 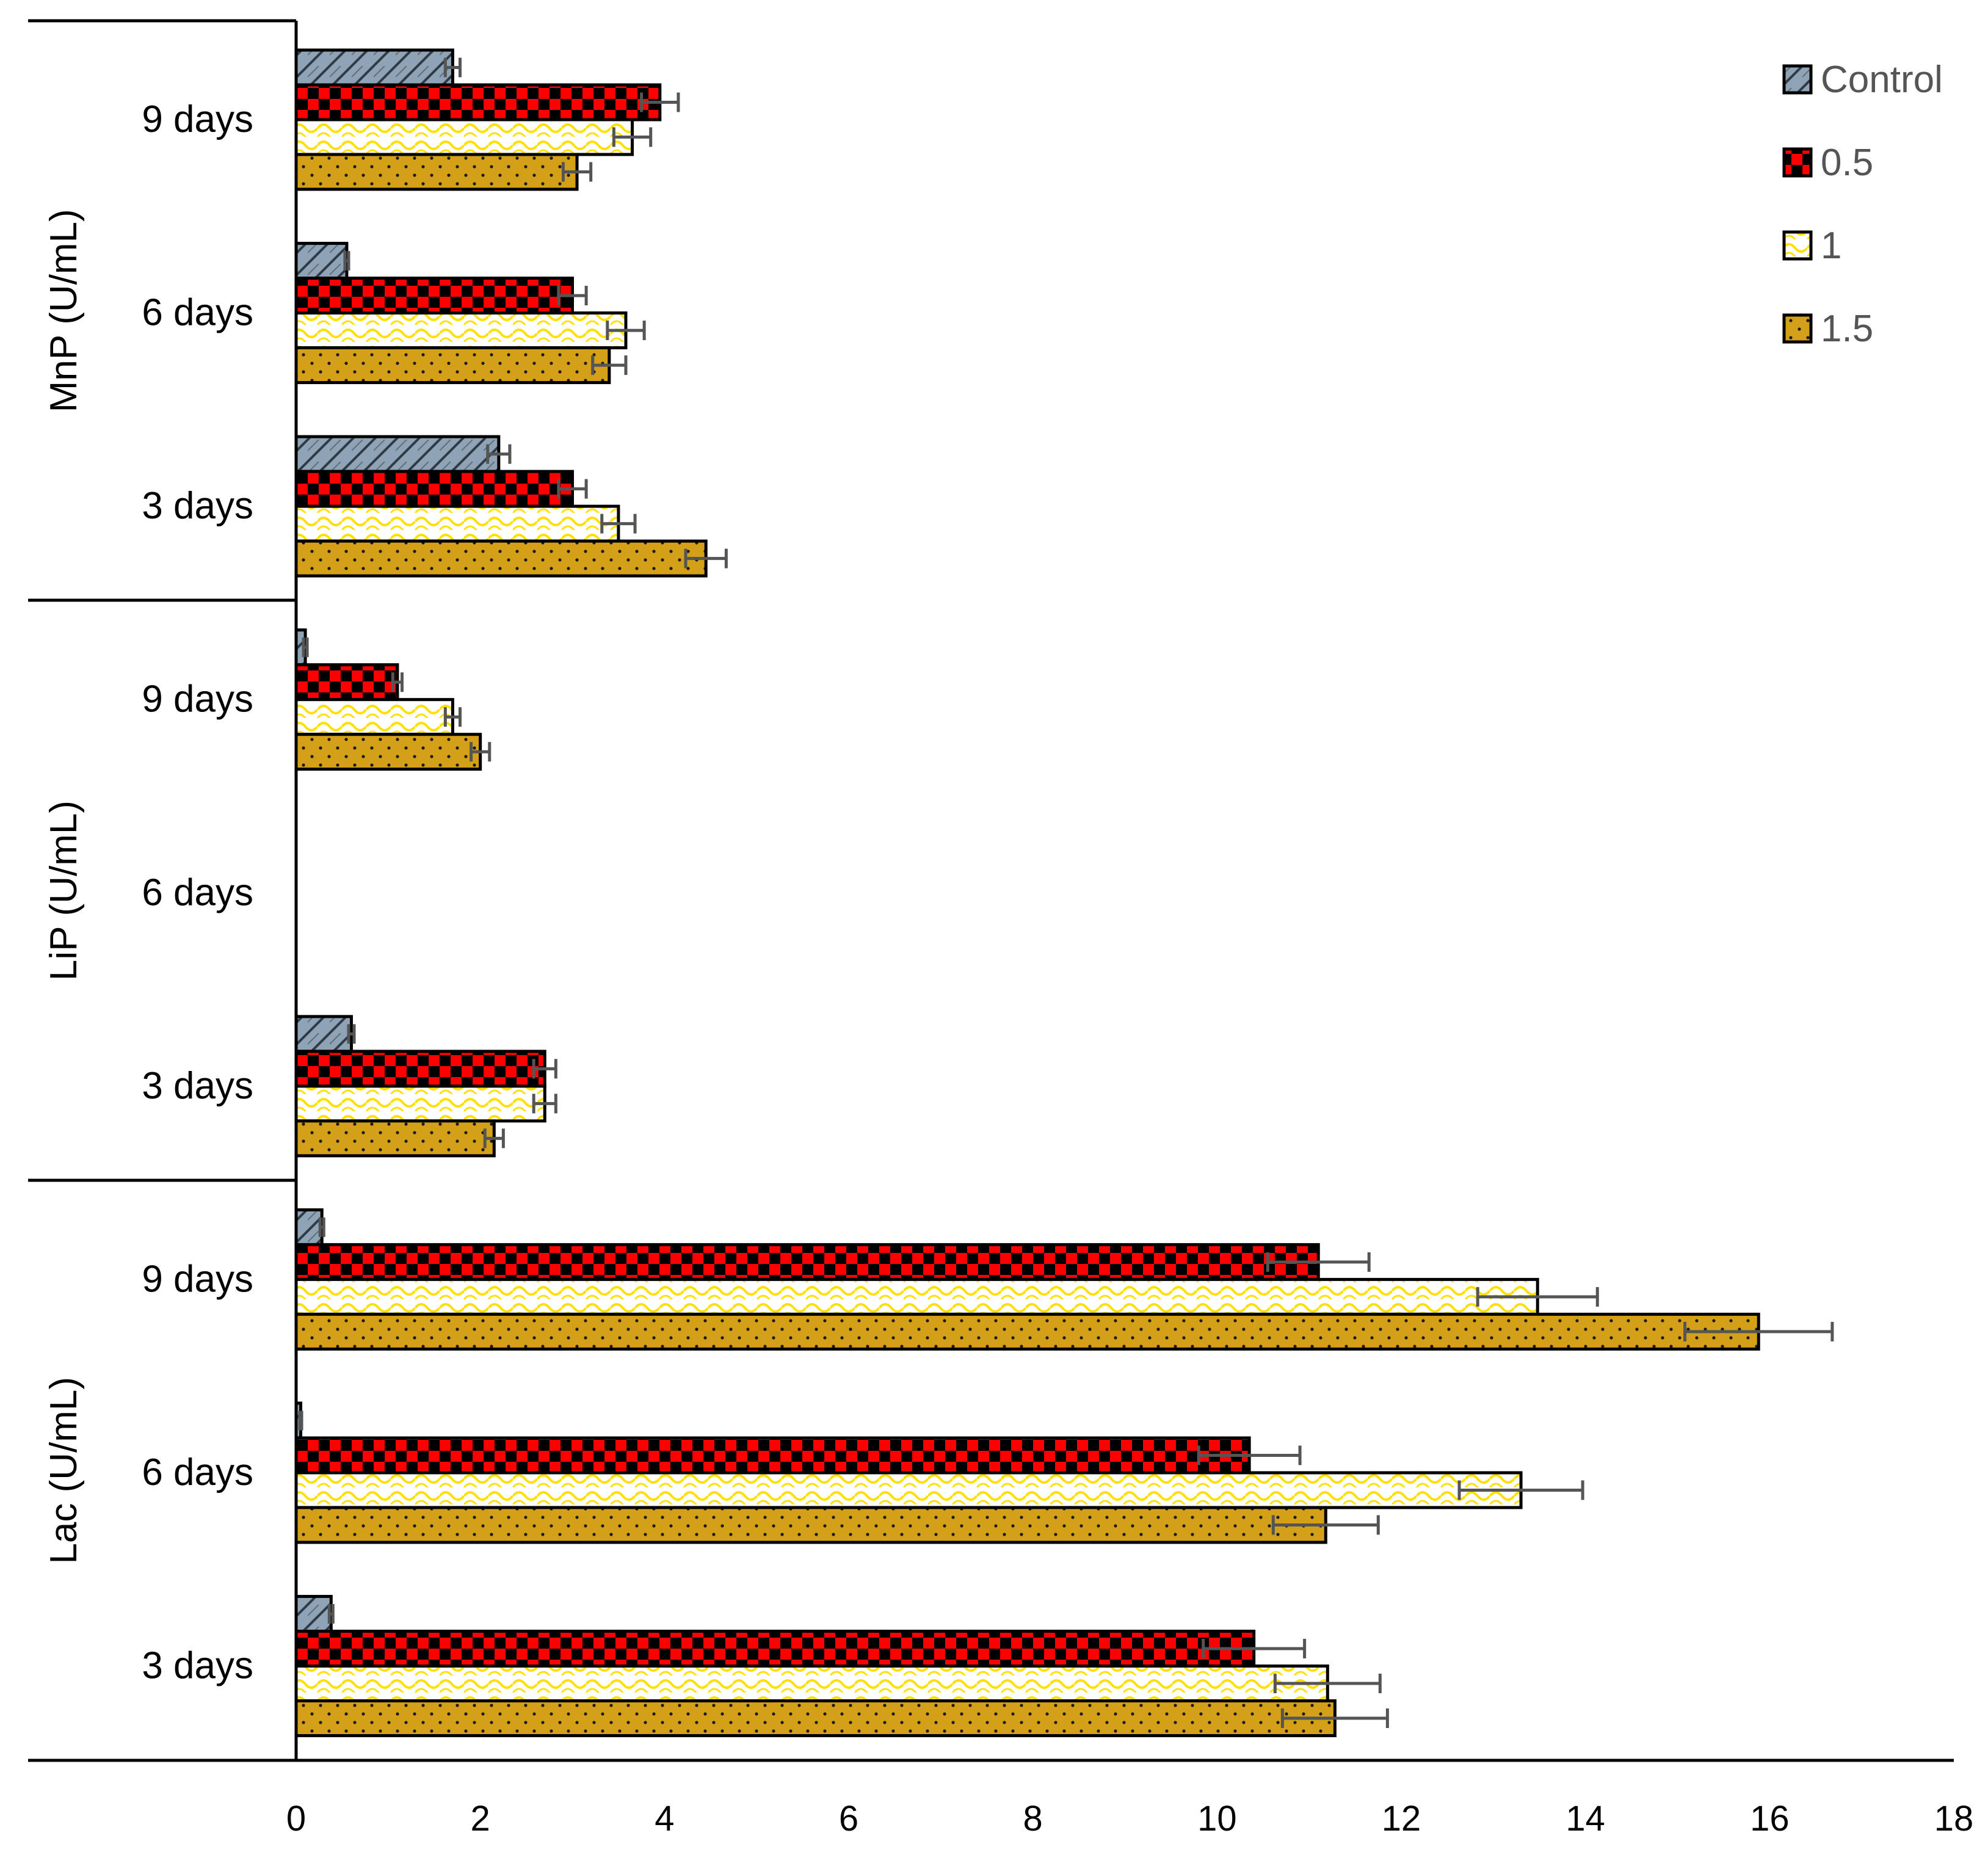 I want to click on legend-label: 0.5, so click(x=1847, y=163).